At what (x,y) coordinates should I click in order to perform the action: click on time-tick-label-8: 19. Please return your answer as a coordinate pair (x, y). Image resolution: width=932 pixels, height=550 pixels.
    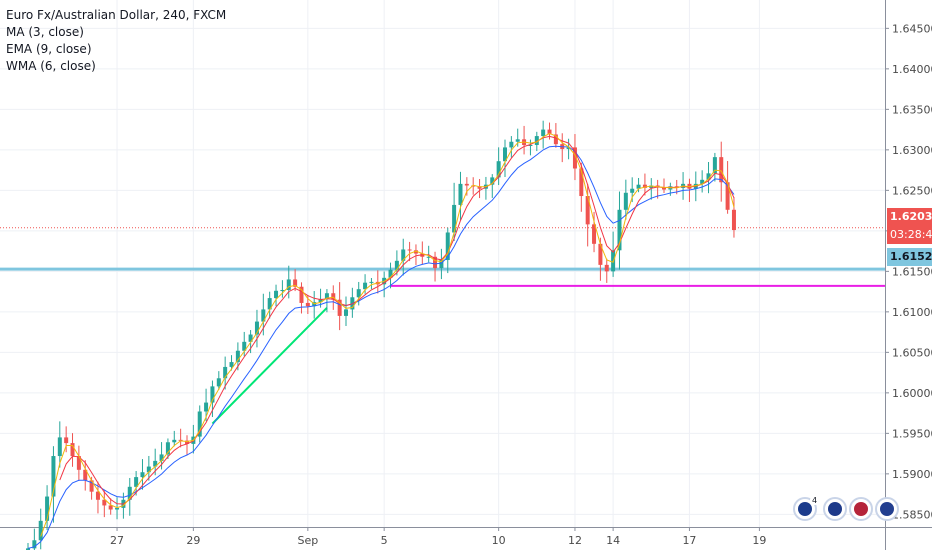
    Looking at the image, I should click on (759, 540).